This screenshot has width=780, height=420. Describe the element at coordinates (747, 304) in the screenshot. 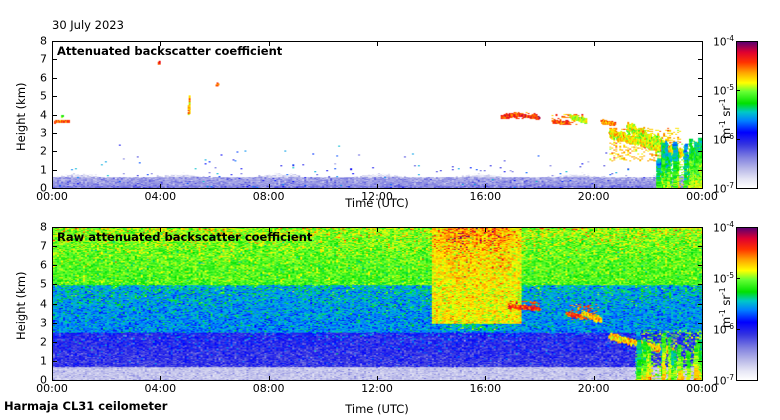

I see `colorbar-gradient-bottom` at that location.